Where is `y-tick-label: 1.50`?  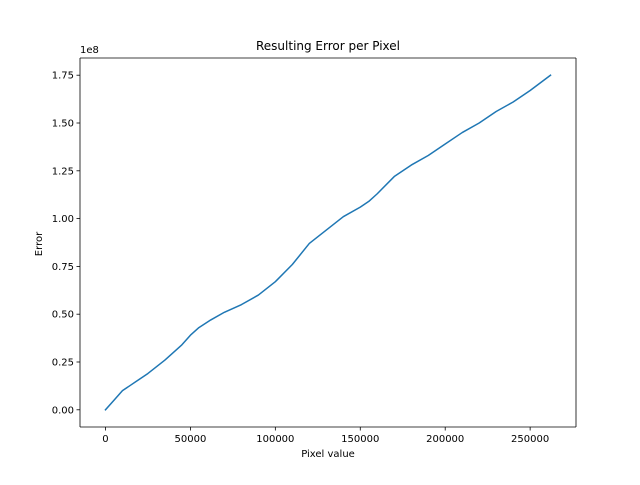 y-tick-label: 1.50 is located at coordinates (63, 124).